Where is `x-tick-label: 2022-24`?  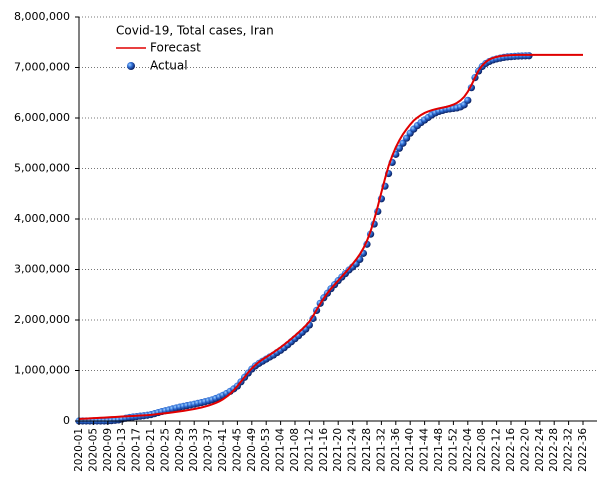
x-tick-label: 2022-24 is located at coordinates (540, 450).